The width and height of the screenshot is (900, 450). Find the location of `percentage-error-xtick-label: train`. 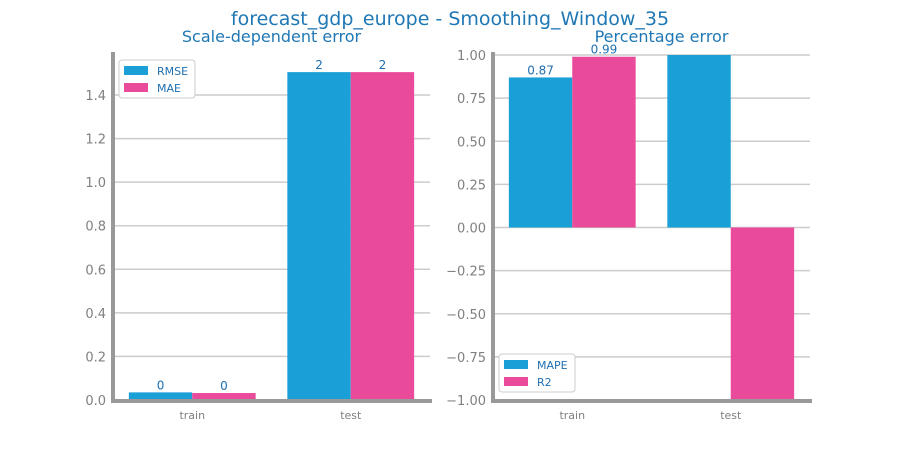

percentage-error-xtick-label: train is located at coordinates (572, 415).